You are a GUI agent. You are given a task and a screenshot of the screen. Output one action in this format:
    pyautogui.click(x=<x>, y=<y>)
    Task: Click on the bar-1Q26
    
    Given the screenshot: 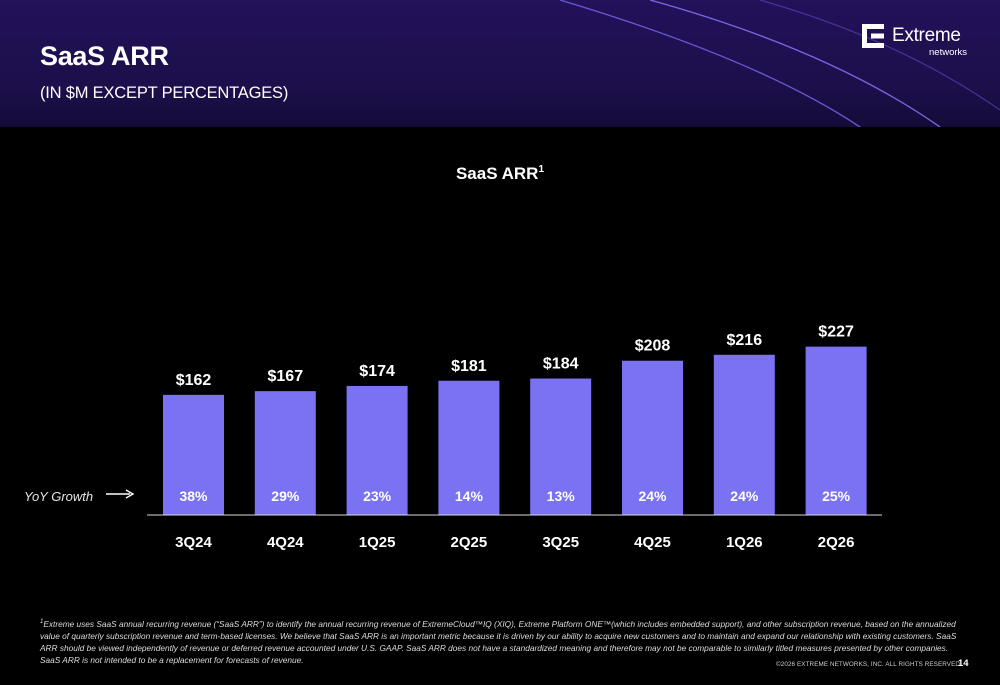 What is the action you would take?
    pyautogui.click(x=744, y=434)
    